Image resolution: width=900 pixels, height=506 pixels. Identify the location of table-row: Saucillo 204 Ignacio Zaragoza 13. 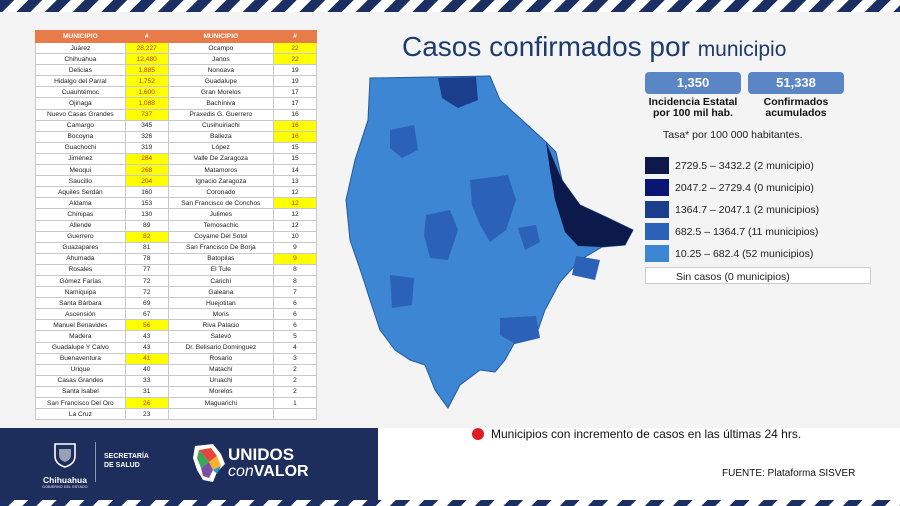
(176, 181).